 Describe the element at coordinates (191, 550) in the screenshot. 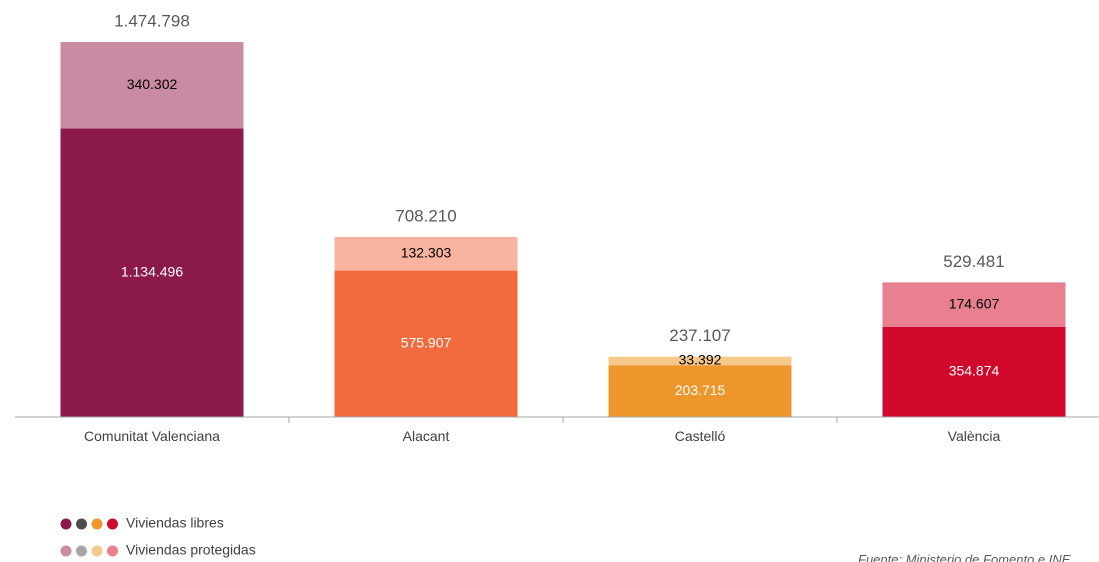

I see `legend-label: Viviendas protegidas` at that location.